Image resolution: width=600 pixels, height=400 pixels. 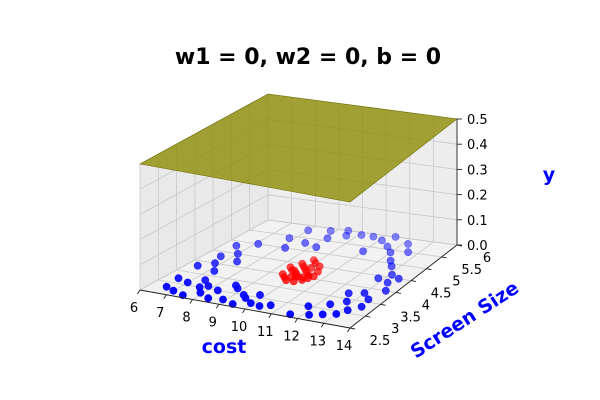 What do you see at coordinates (291, 337) in the screenshot?
I see `x-tick-label: 12` at bounding box center [291, 337].